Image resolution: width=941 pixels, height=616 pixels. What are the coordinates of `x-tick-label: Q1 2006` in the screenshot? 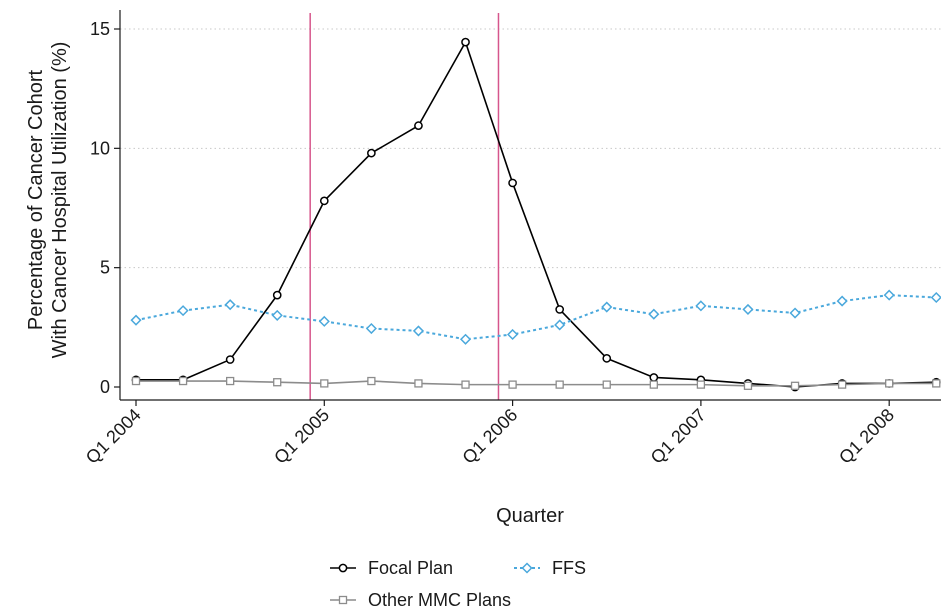 It's located at (489, 436).